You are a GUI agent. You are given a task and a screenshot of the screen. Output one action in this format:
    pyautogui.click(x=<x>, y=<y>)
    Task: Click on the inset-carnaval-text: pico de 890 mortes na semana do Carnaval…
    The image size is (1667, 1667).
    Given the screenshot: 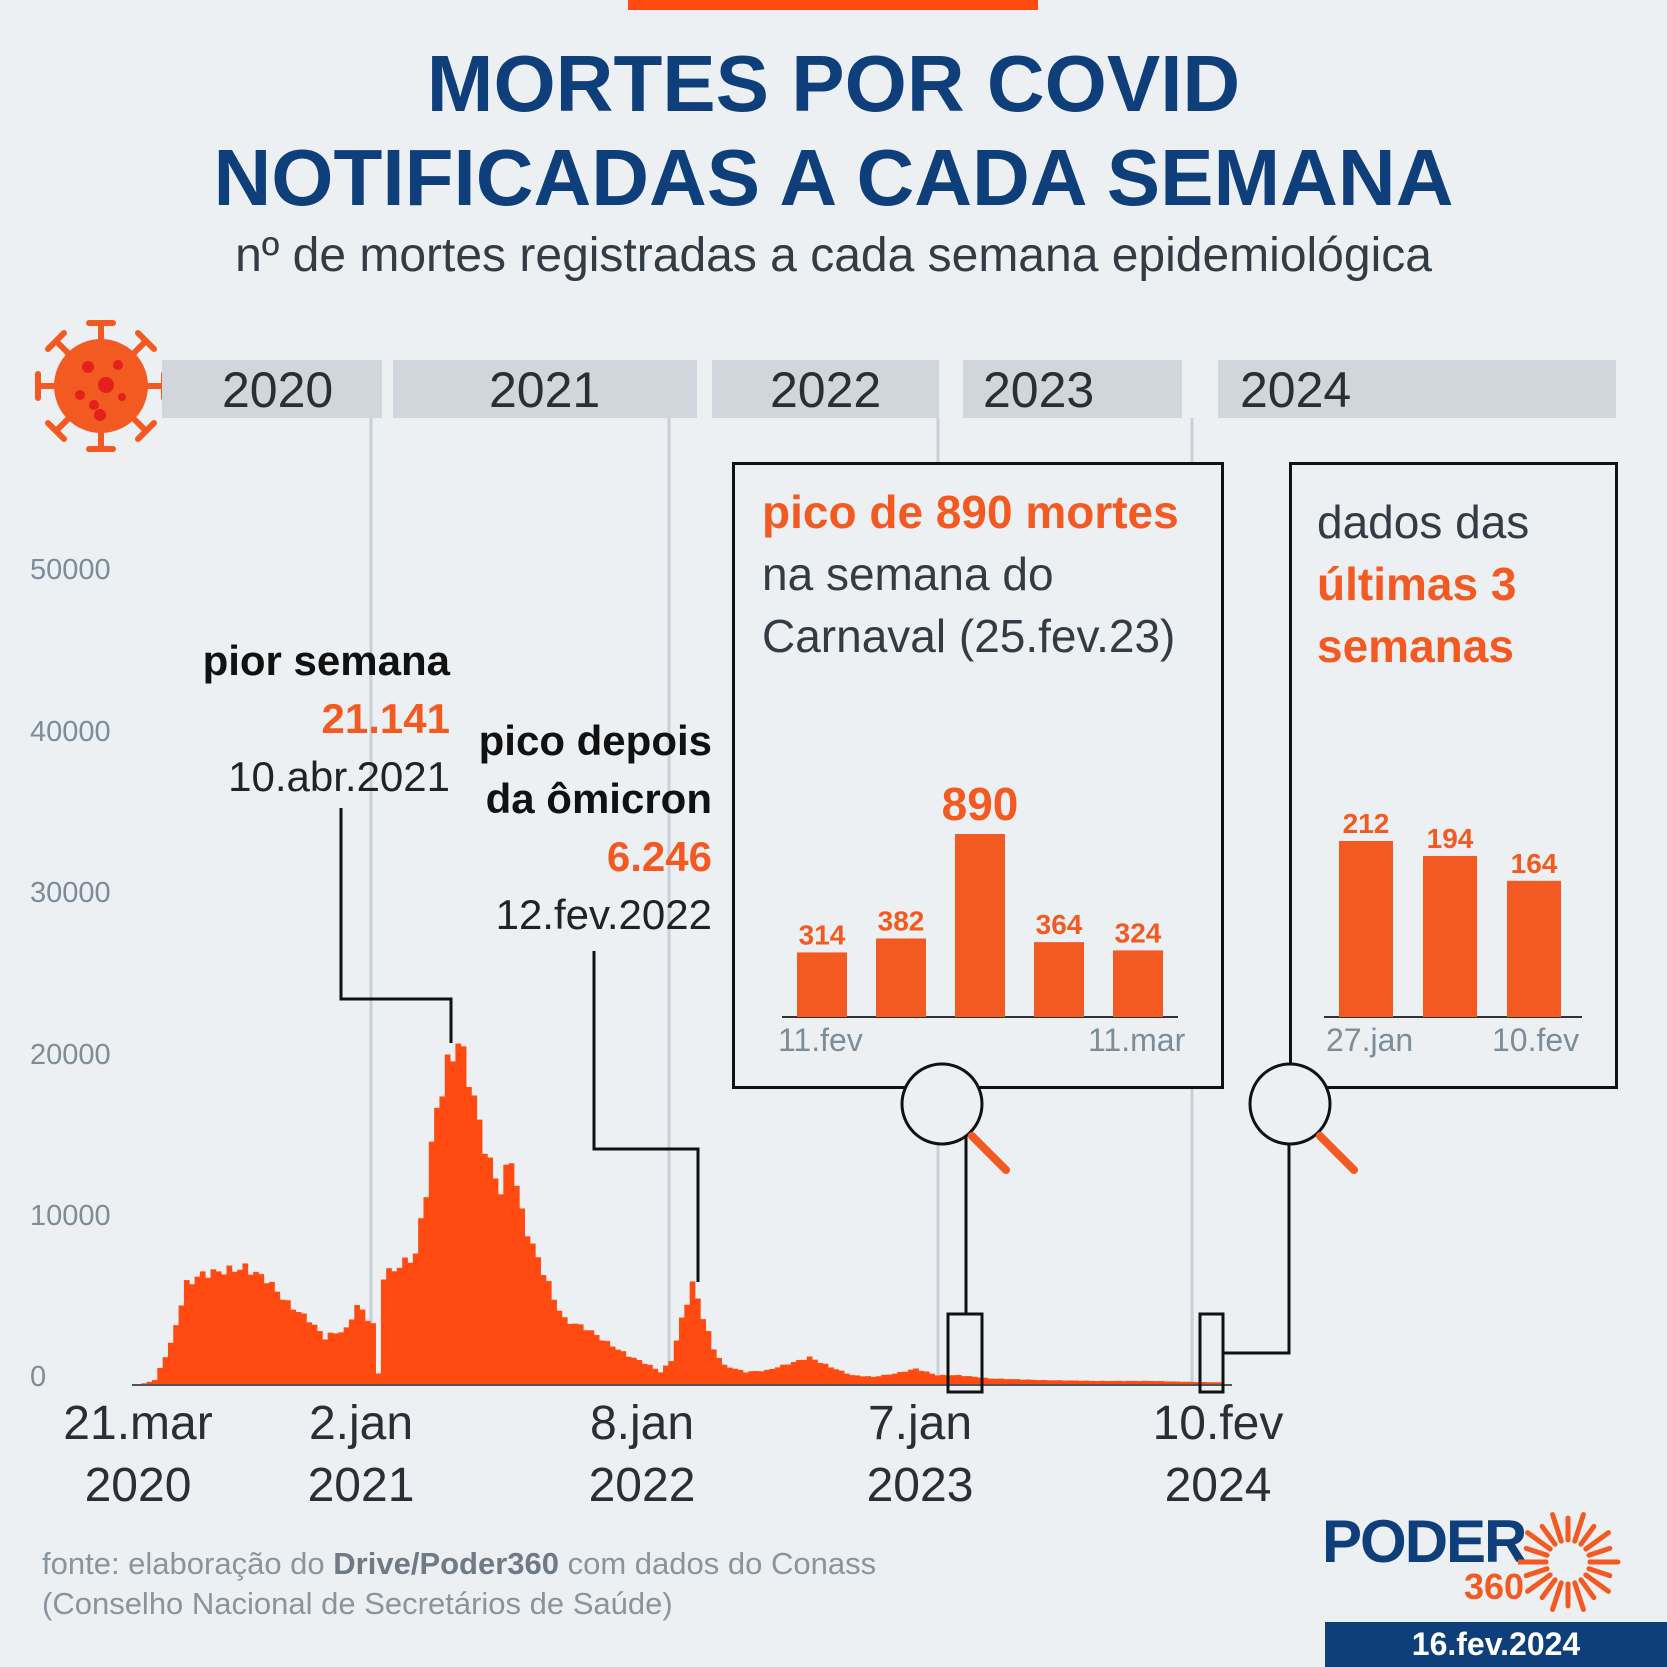 What is the action you would take?
    pyautogui.click(x=970, y=574)
    